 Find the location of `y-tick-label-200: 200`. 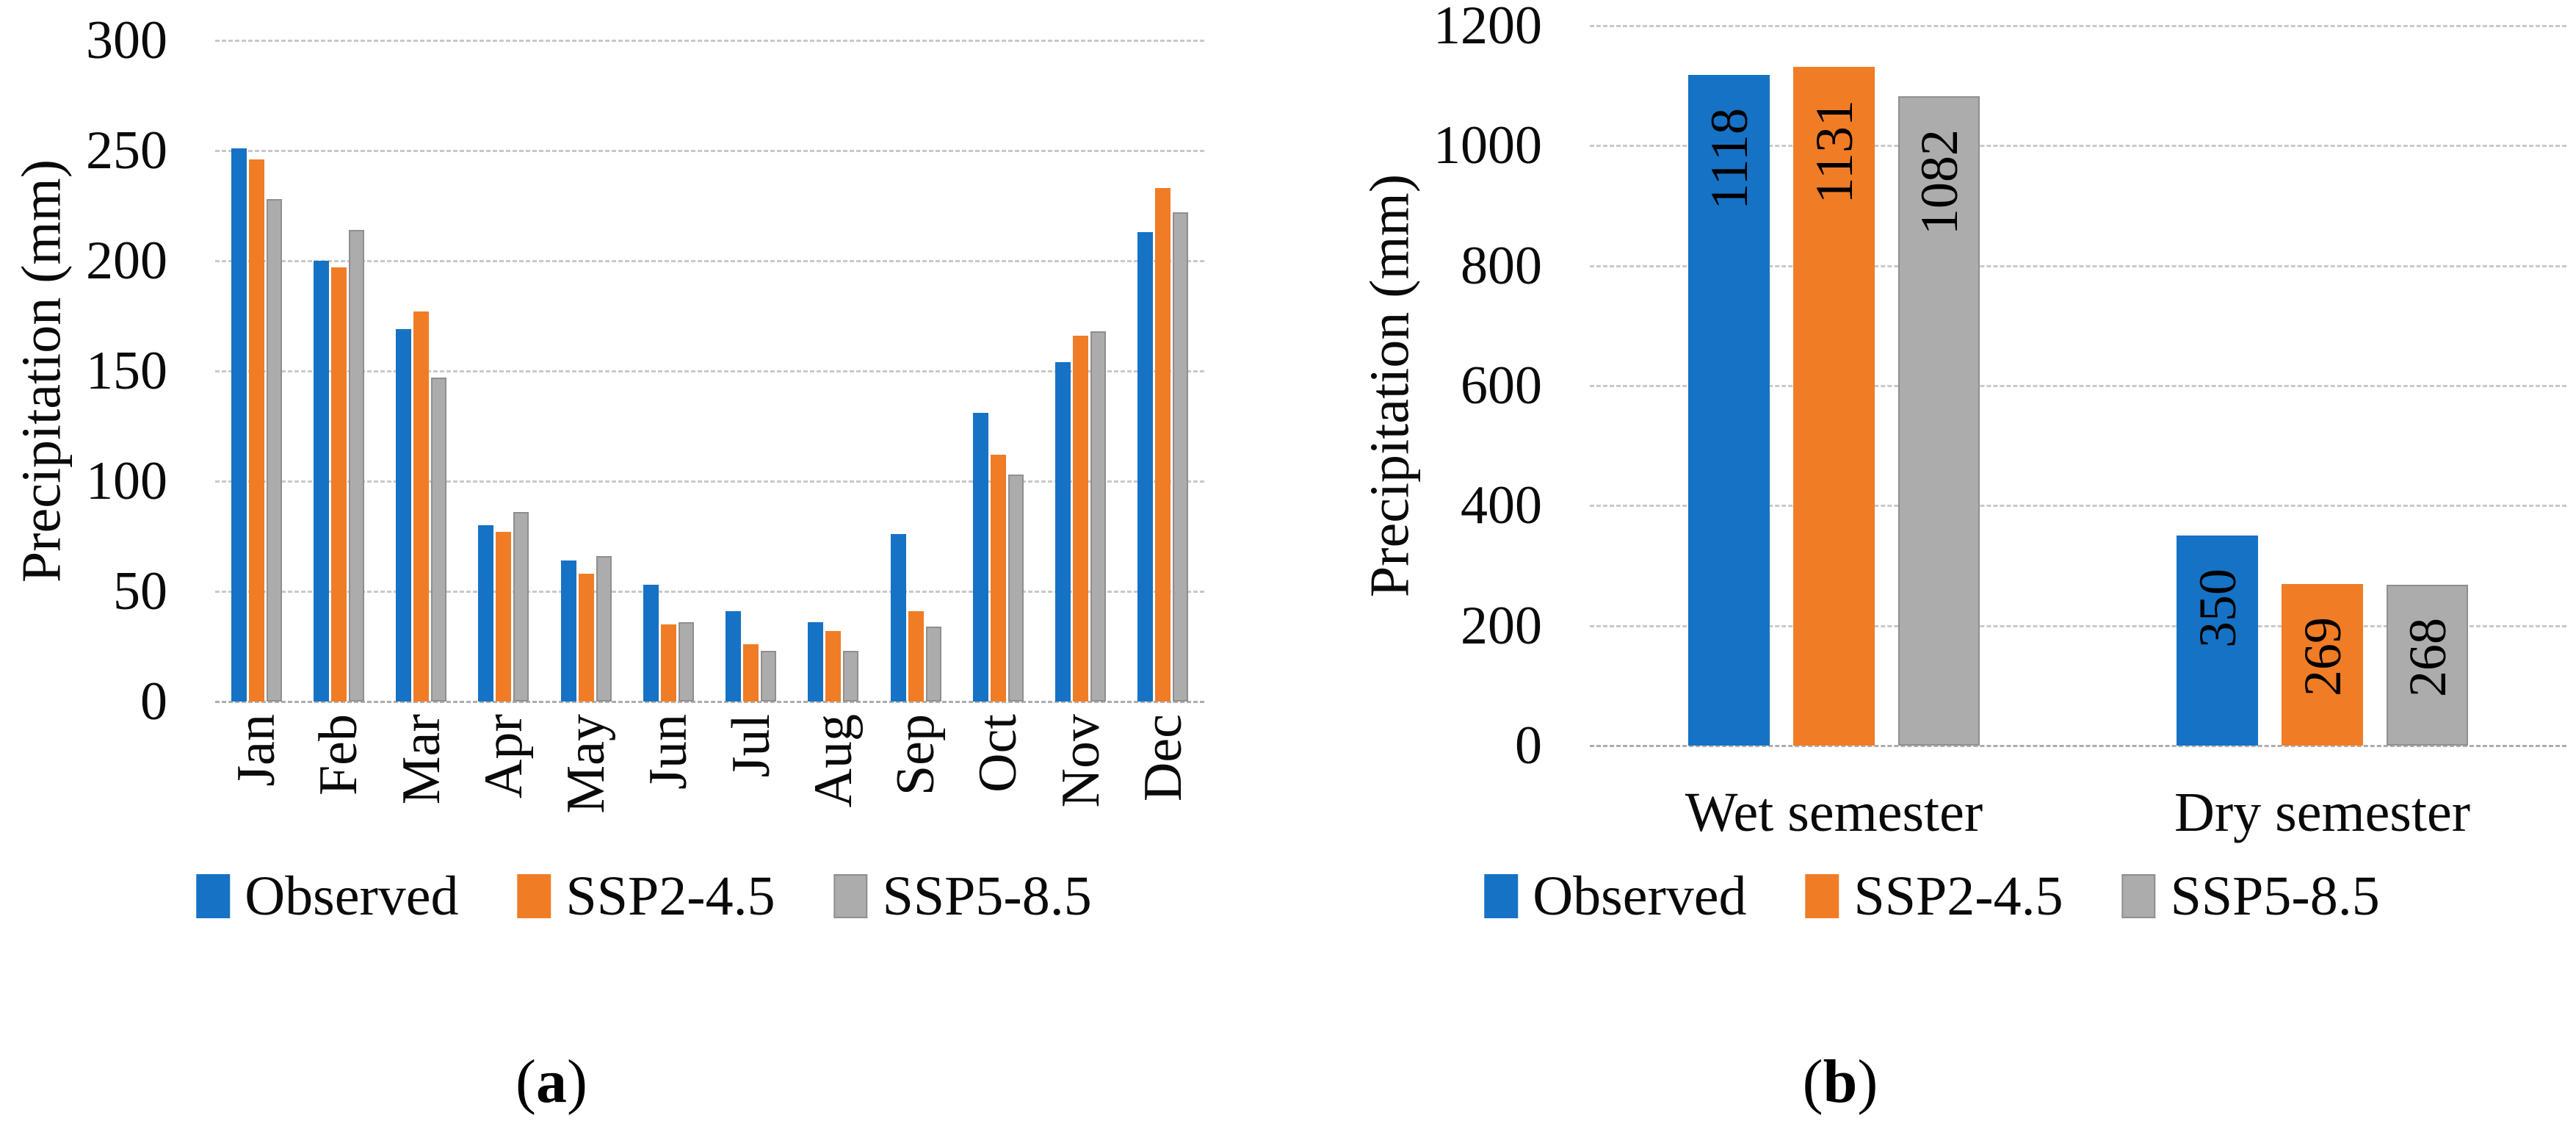

y-tick-label-200: 200 is located at coordinates (1501, 625).